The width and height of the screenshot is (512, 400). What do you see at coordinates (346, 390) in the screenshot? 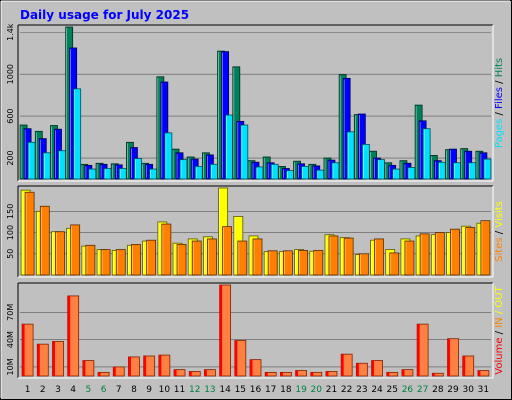
I see `x-tick-label: 22` at bounding box center [346, 390].